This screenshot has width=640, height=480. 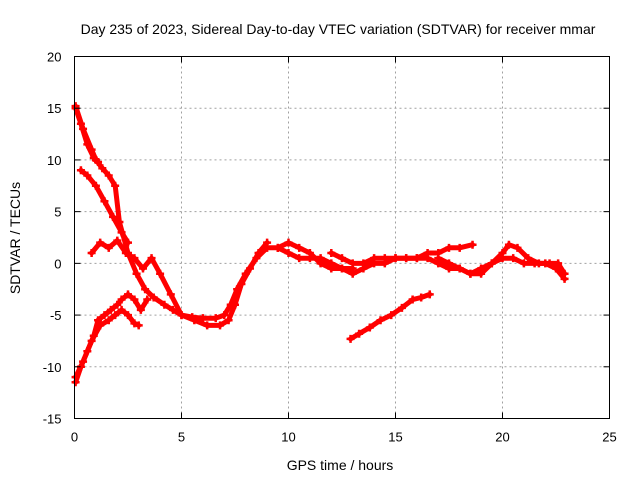 What do you see at coordinates (288, 437) in the screenshot?
I see `x-tick-label: 10` at bounding box center [288, 437].